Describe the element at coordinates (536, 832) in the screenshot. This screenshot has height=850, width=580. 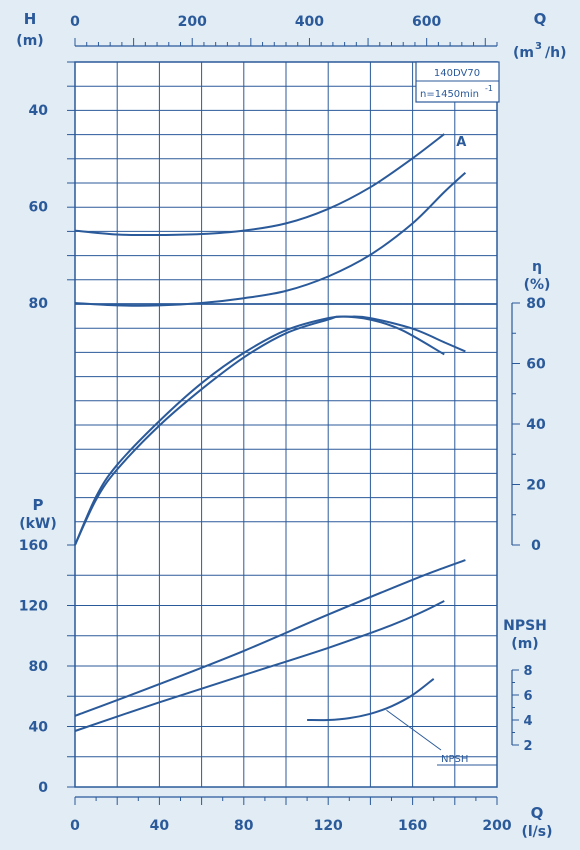
I see `bottom-q-axis-unit: (l/s)` at that location.